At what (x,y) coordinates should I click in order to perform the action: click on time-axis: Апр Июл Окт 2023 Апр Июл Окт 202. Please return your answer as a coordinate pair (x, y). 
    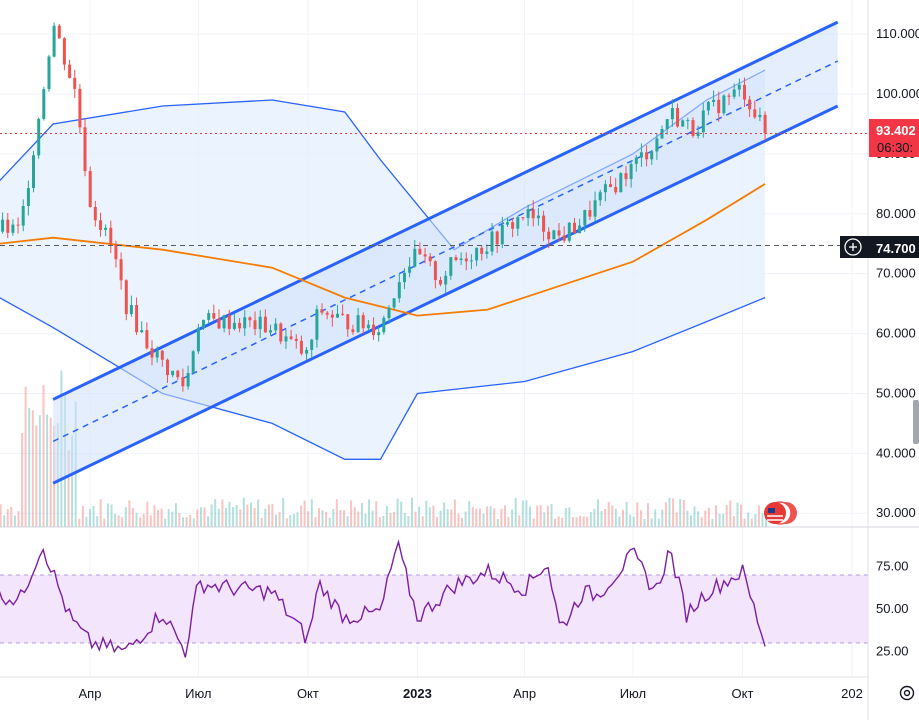
    Looking at the image, I should click on (471, 693).